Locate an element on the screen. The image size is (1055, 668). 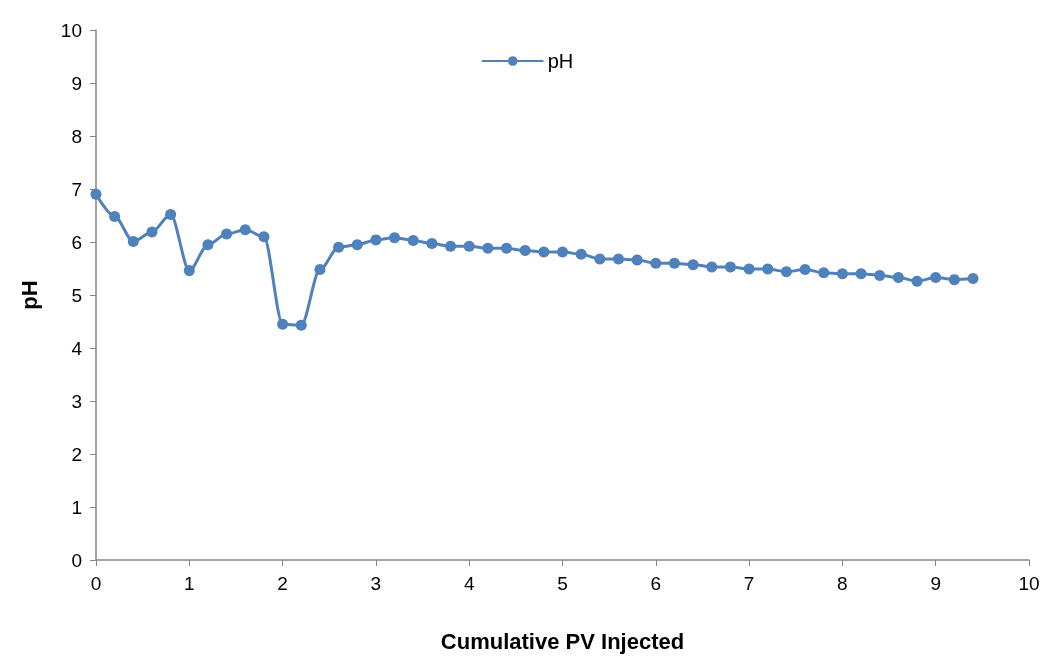
x-tick-label: 2 is located at coordinates (282, 583).